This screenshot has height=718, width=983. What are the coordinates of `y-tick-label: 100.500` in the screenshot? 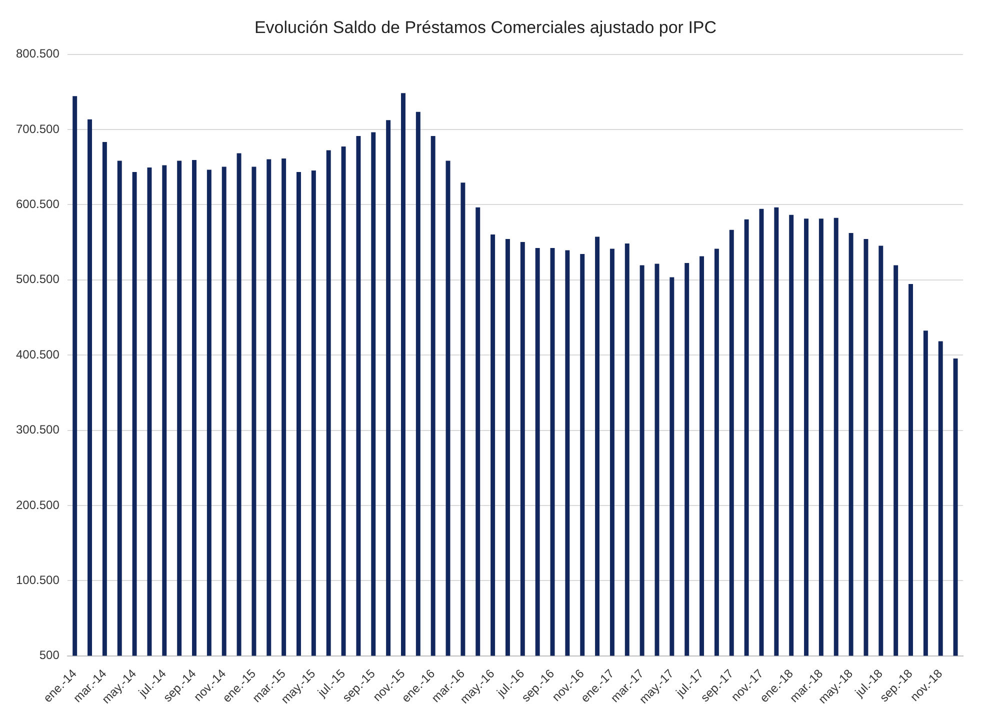 It's located at (38, 579).